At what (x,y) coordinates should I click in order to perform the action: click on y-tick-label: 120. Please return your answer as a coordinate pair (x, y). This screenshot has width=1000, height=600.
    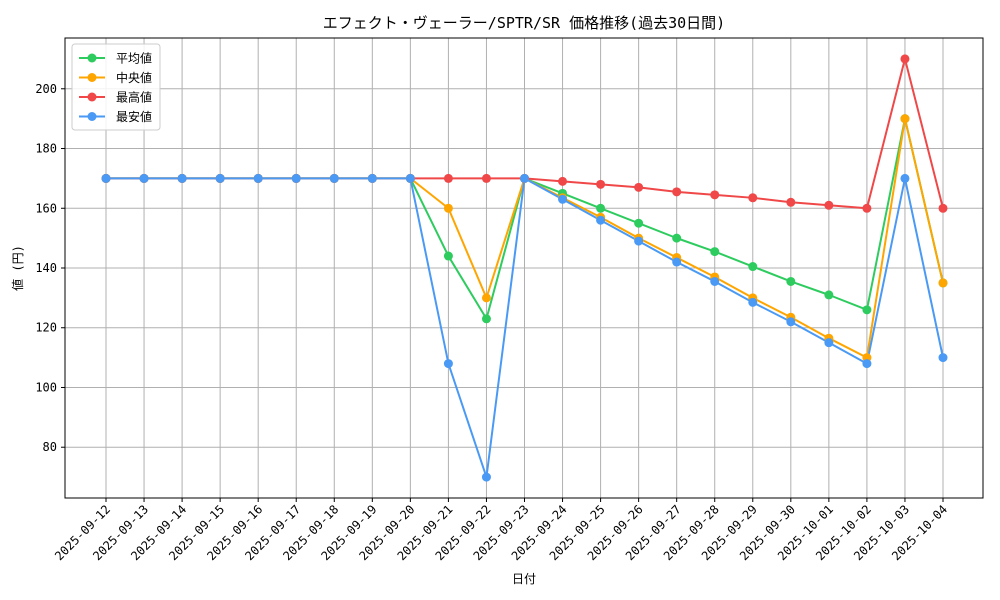
    Looking at the image, I should click on (46, 328).